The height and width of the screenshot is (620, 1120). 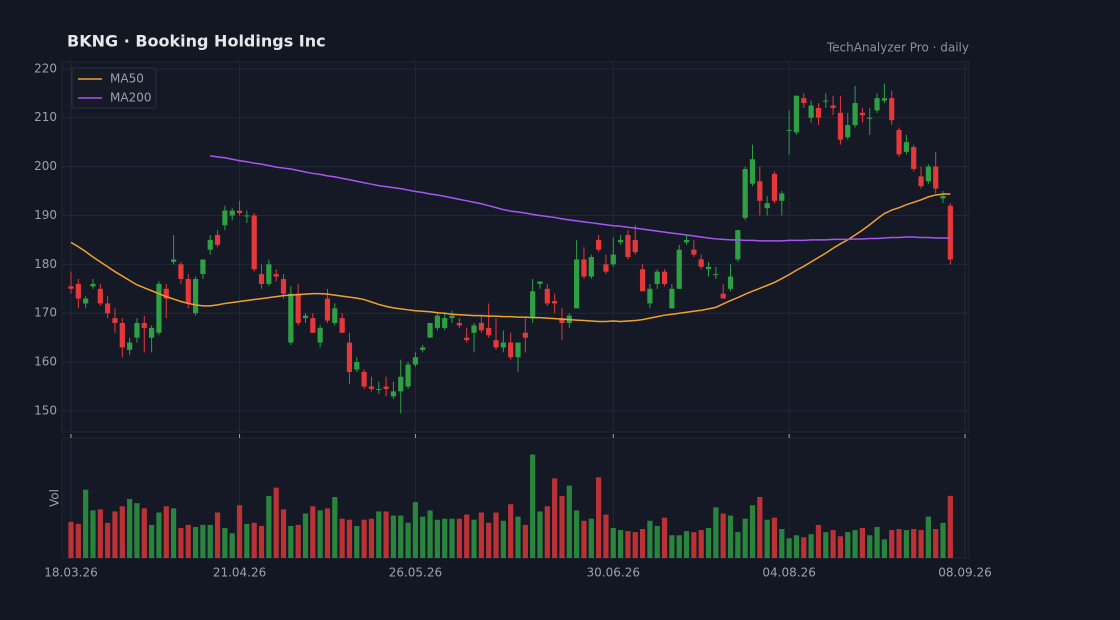 I want to click on y-tick-label: 180, so click(x=45, y=264).